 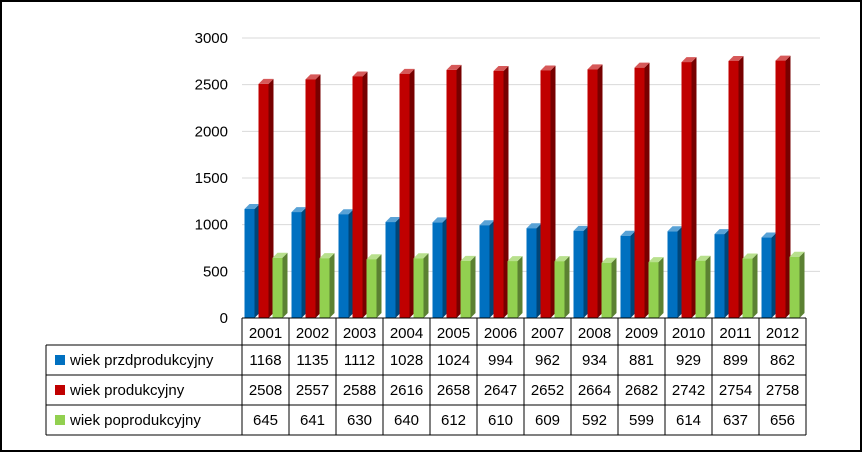 I want to click on data-label: 2557, so click(x=312, y=390).